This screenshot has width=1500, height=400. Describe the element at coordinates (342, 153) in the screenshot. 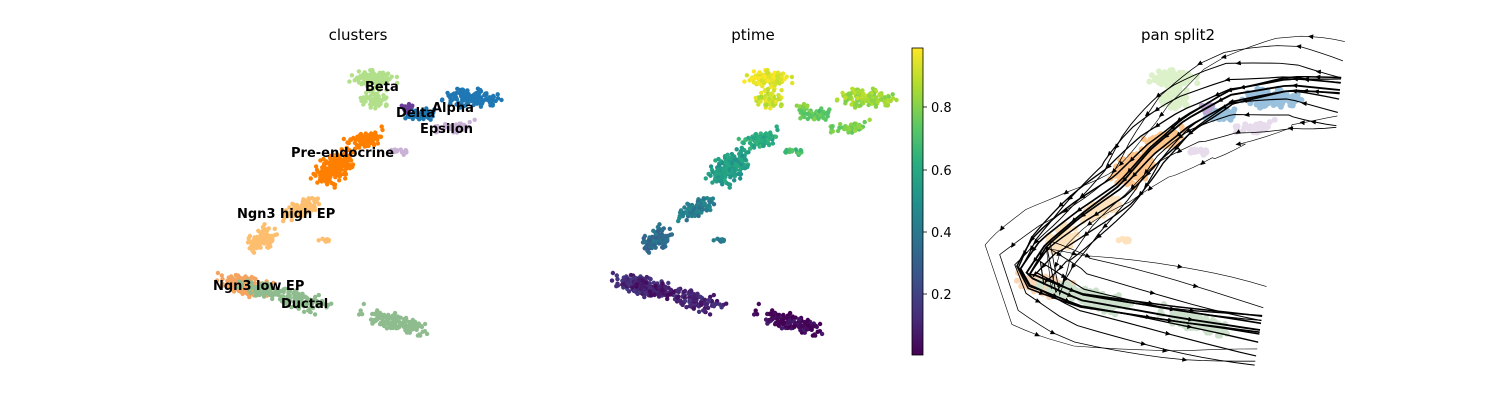

I see `label-pre-endocrine: Pre-endocrine` at that location.